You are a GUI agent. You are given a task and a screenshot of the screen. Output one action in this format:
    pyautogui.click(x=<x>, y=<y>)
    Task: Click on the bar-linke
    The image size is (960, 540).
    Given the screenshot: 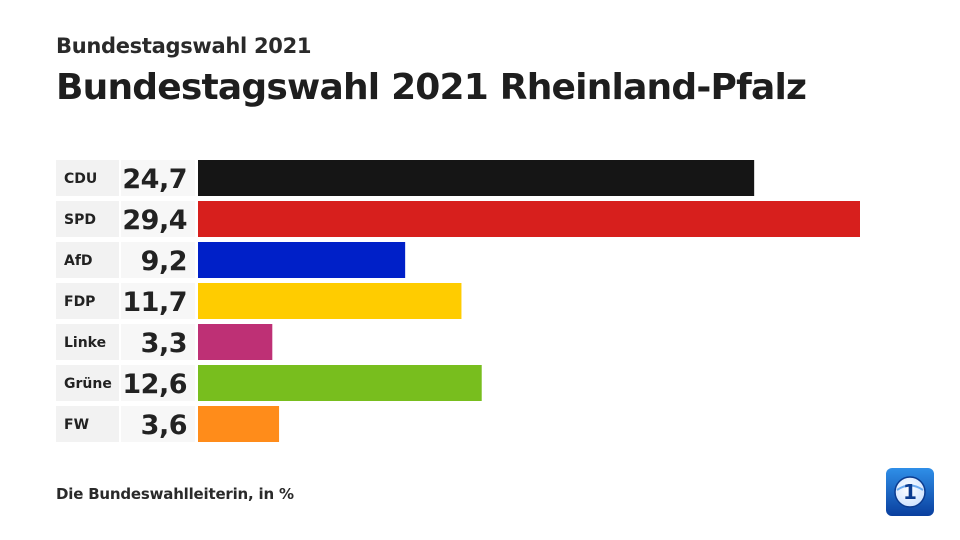 What is the action you would take?
    pyautogui.click(x=235, y=342)
    